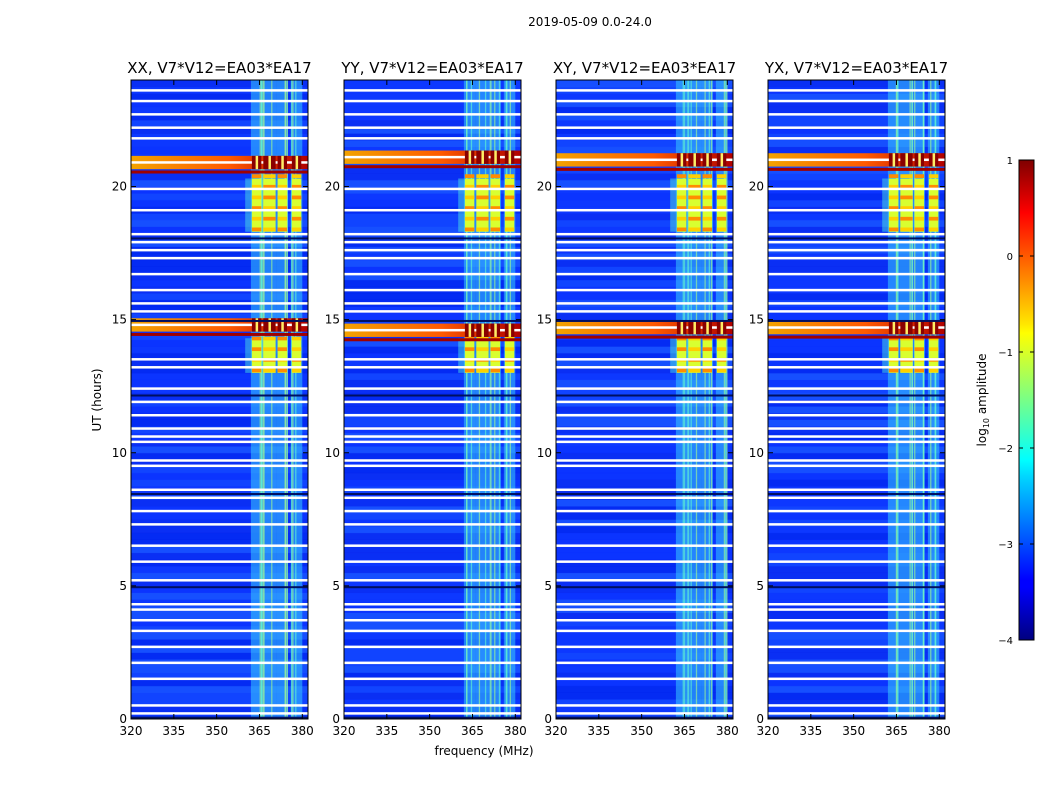  What do you see at coordinates (983, 400) in the screenshot?
I see `colorbar-label: log10 amplitude` at bounding box center [983, 400].